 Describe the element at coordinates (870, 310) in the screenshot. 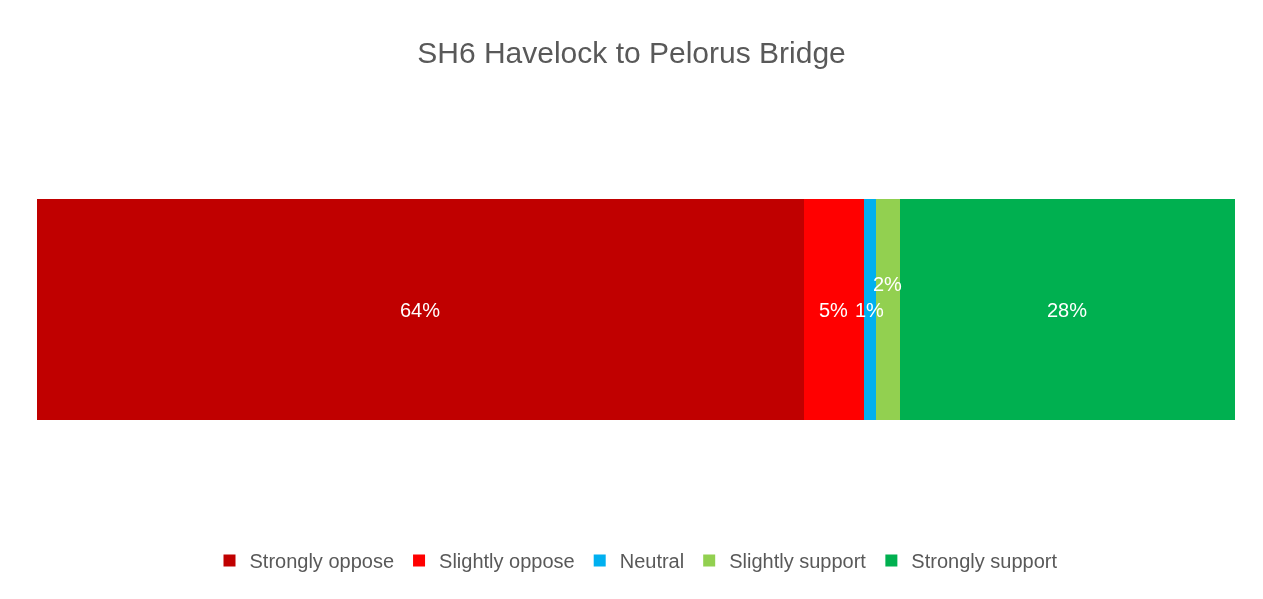

I see `data-label: 1%` at that location.